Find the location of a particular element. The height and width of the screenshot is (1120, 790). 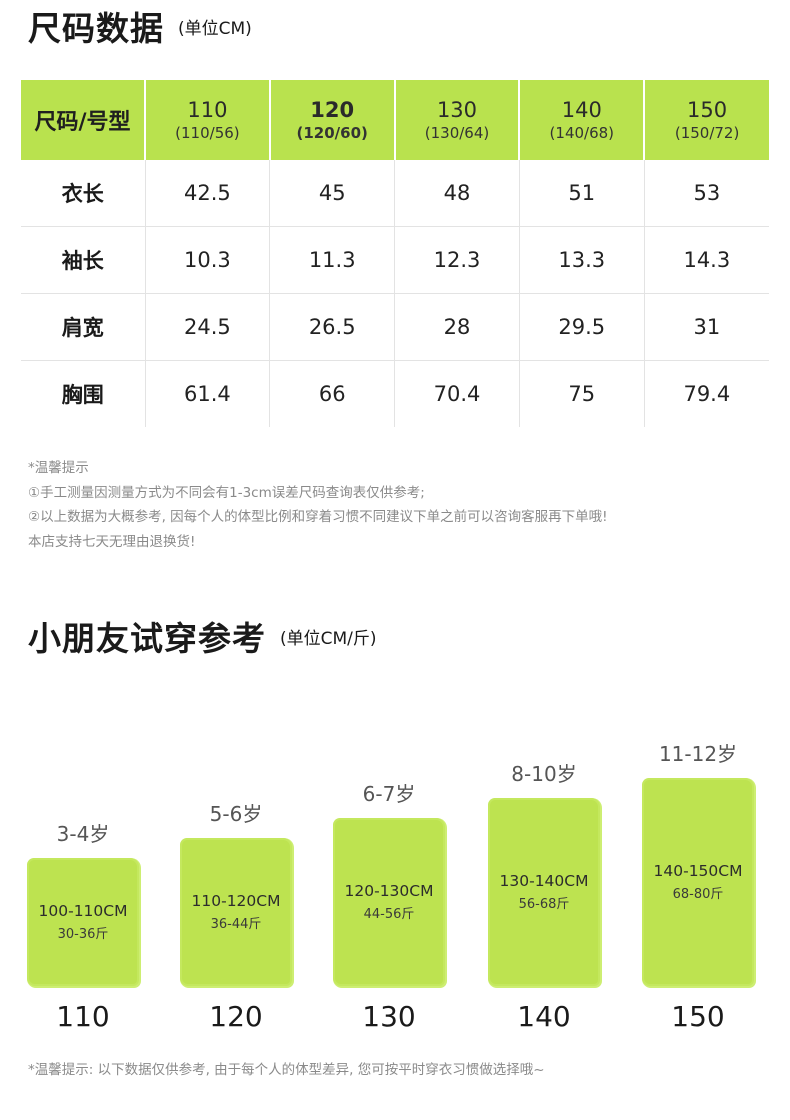

size-axis-label: 130 is located at coordinates (389, 1016).